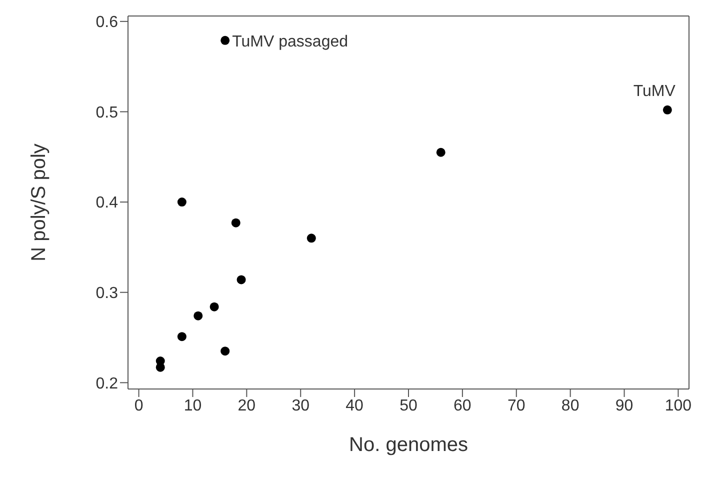  What do you see at coordinates (624, 405) in the screenshot?
I see `x-tick-label: 90` at bounding box center [624, 405].